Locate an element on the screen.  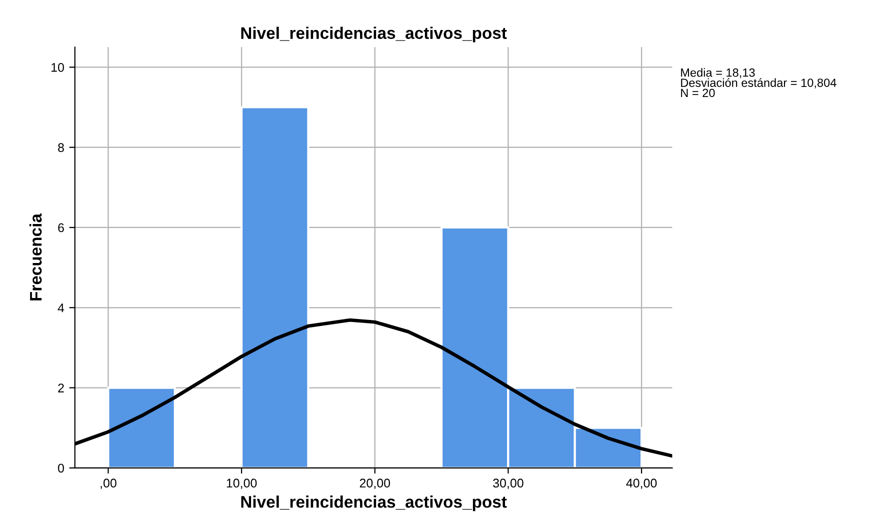
y-tick-label: 8 is located at coordinates (61, 147).